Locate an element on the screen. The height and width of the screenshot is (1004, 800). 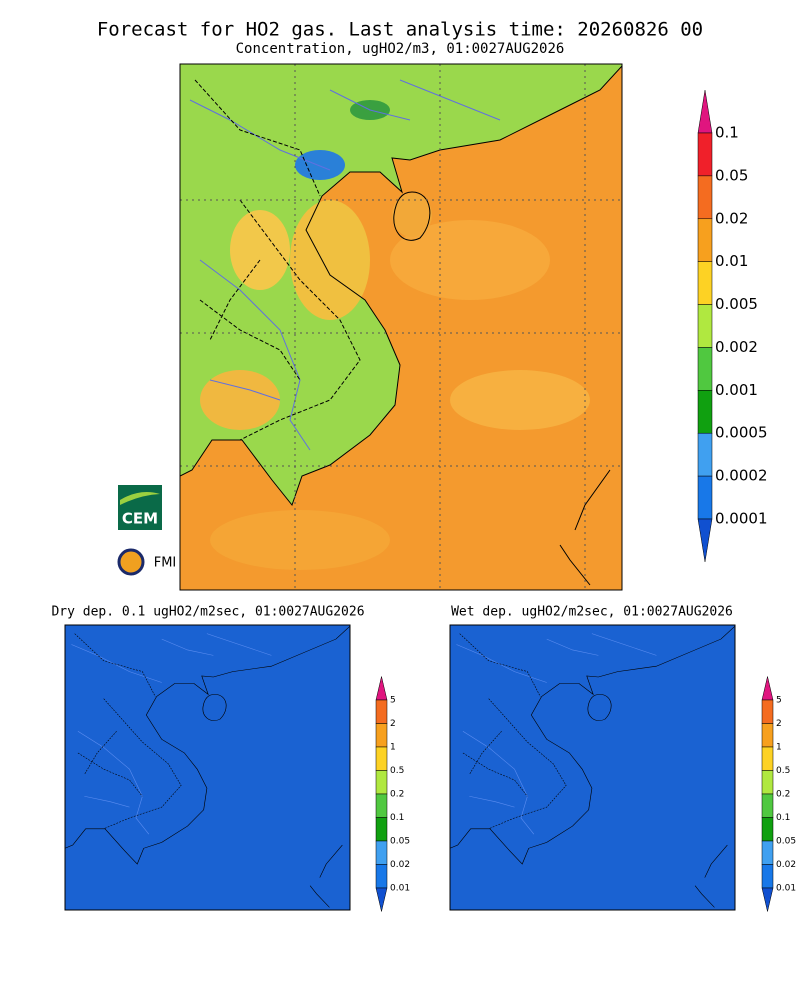
cem-logo: CEM is located at coordinates (140, 507).